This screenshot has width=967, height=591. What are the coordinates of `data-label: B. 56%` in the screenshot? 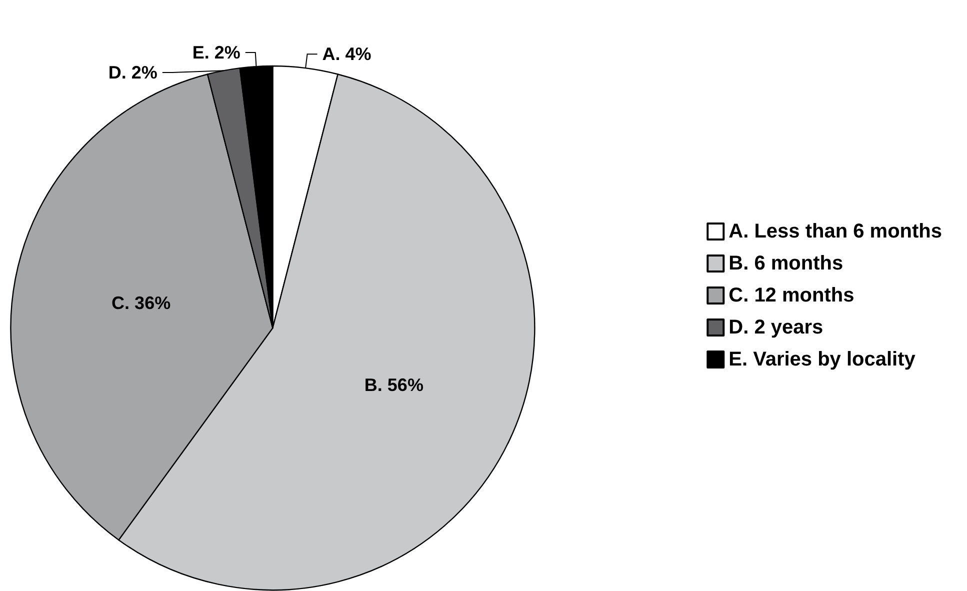 It's located at (394, 385).